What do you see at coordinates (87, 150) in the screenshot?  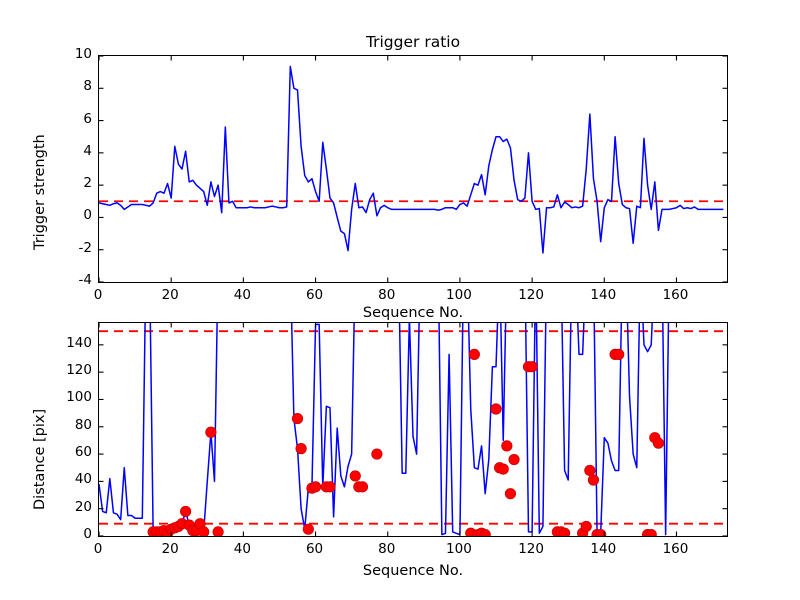 I see `y-tick-label: 4` at bounding box center [87, 150].